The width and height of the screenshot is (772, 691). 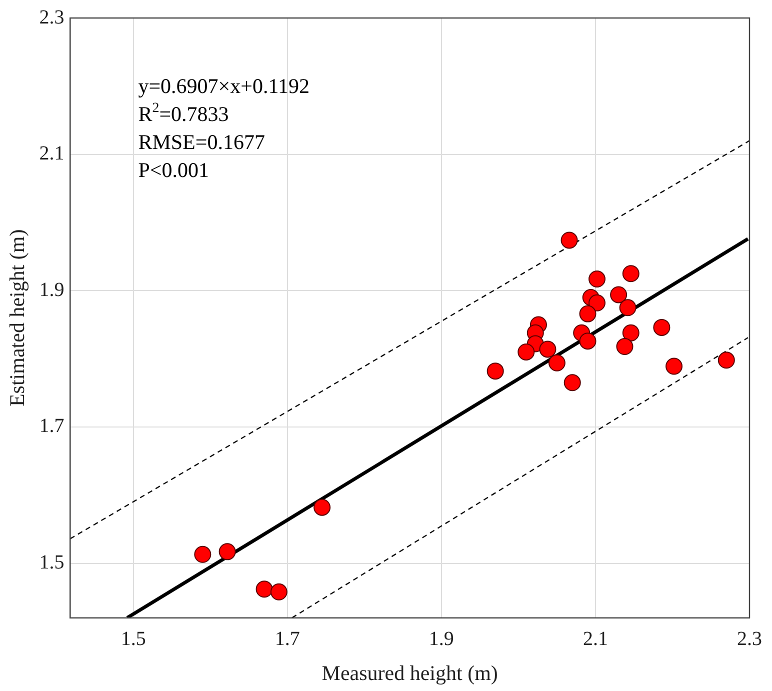 What do you see at coordinates (17, 318) in the screenshot?
I see `y-axis-title: Estimated height (m)` at bounding box center [17, 318].